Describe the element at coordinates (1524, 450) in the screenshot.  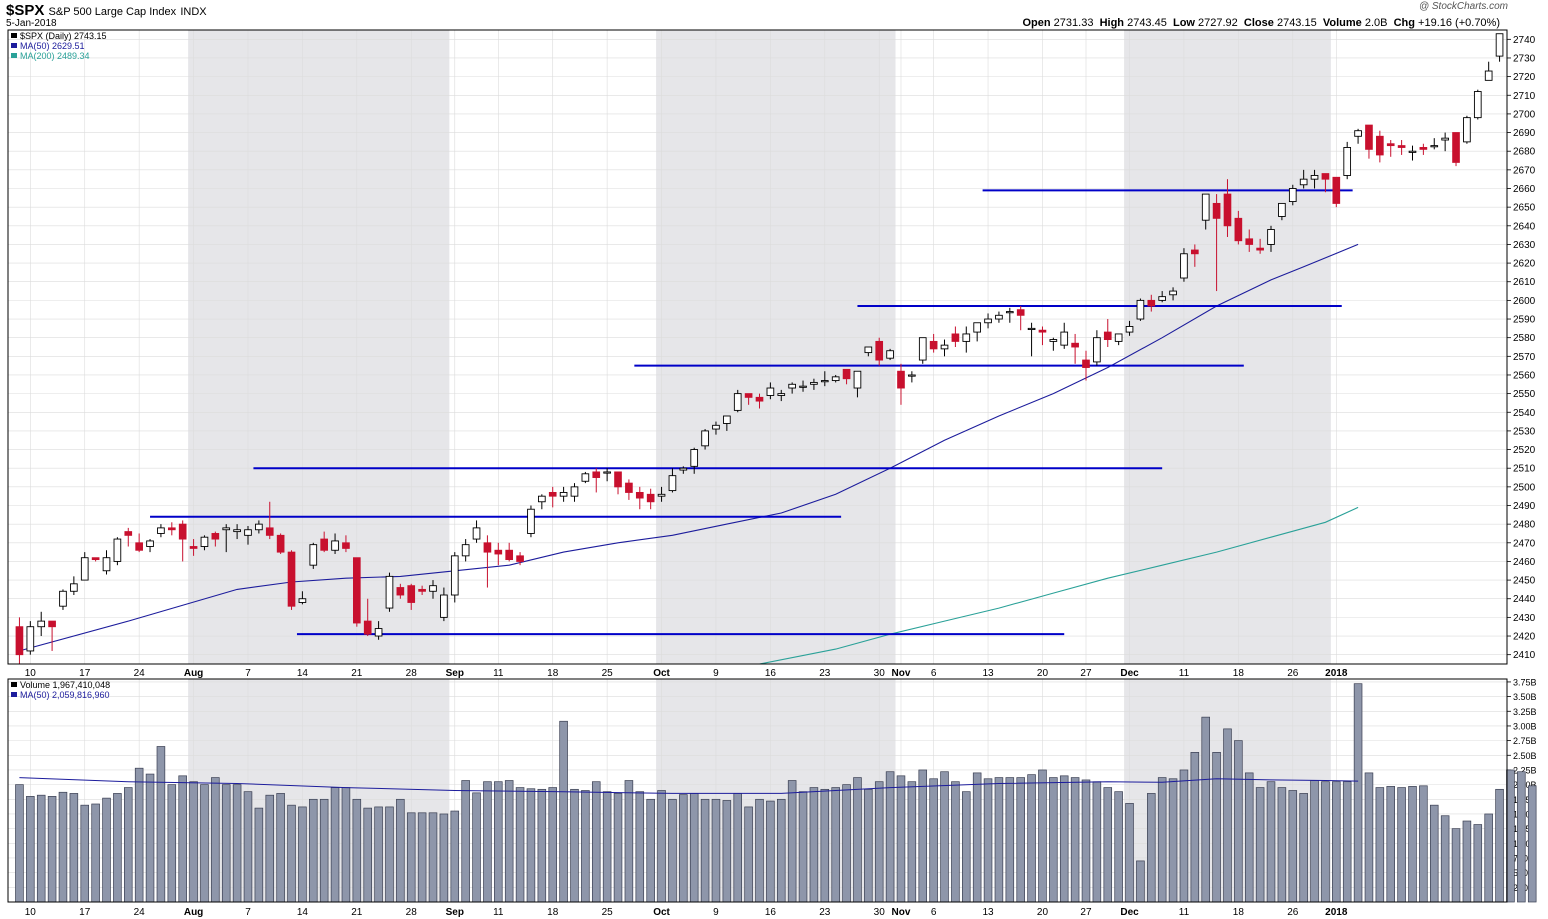
I see `price-tick-label: 2520` at that location.